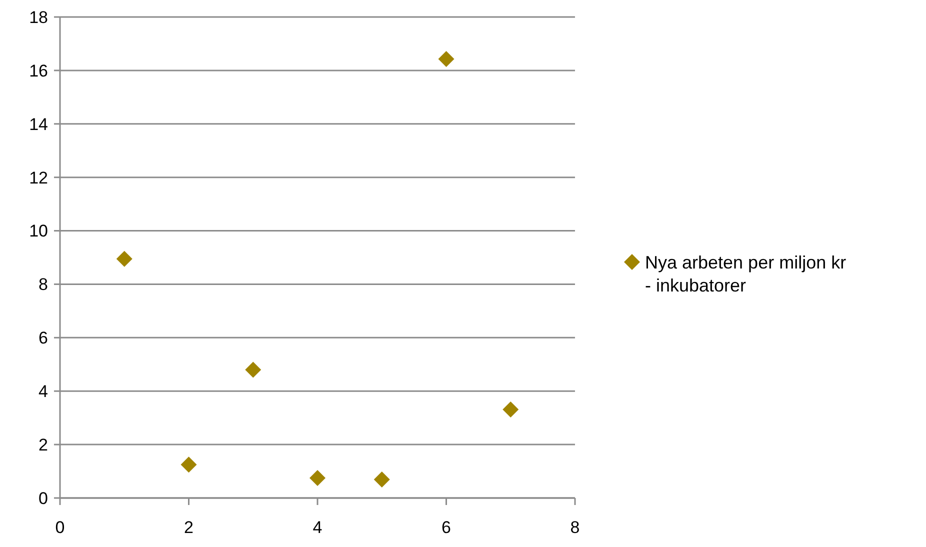 This screenshot has width=926, height=547. What do you see at coordinates (43, 498) in the screenshot?
I see `y-tick-label: 0` at bounding box center [43, 498].